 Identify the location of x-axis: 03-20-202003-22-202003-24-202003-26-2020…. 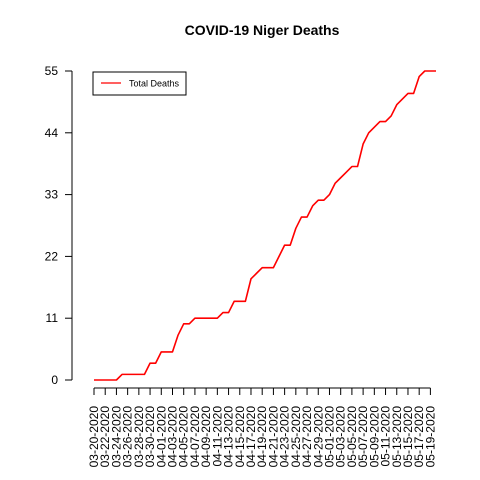
(262, 427).